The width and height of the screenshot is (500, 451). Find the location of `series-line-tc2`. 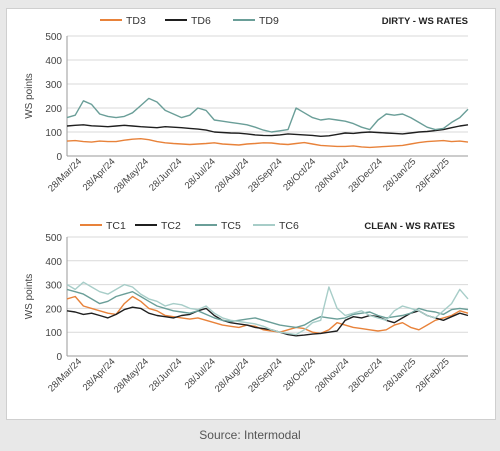

series-line-tc2 is located at coordinates (267, 321).